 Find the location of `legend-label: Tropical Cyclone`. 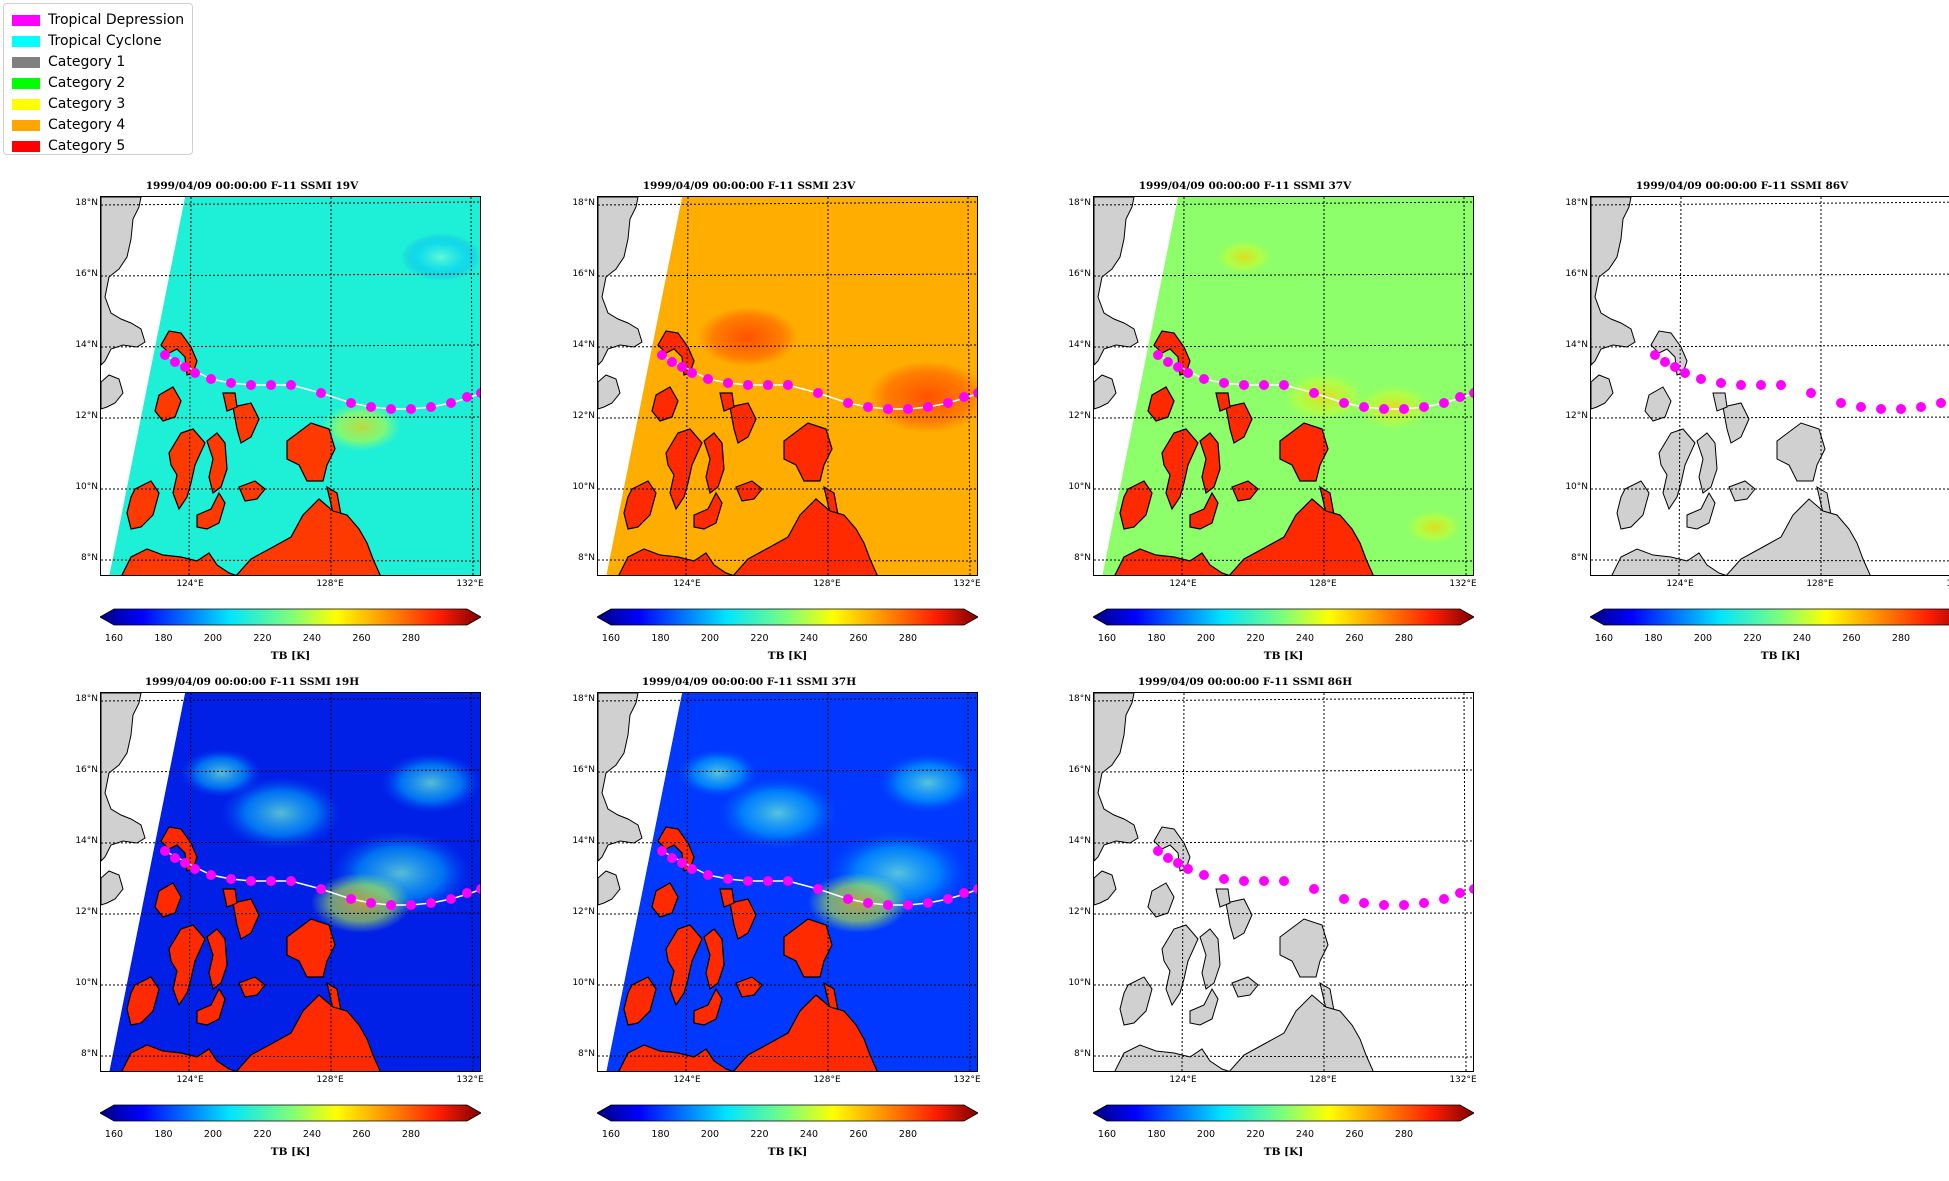

legend-label: Tropical Cyclone is located at coordinates (105, 41).